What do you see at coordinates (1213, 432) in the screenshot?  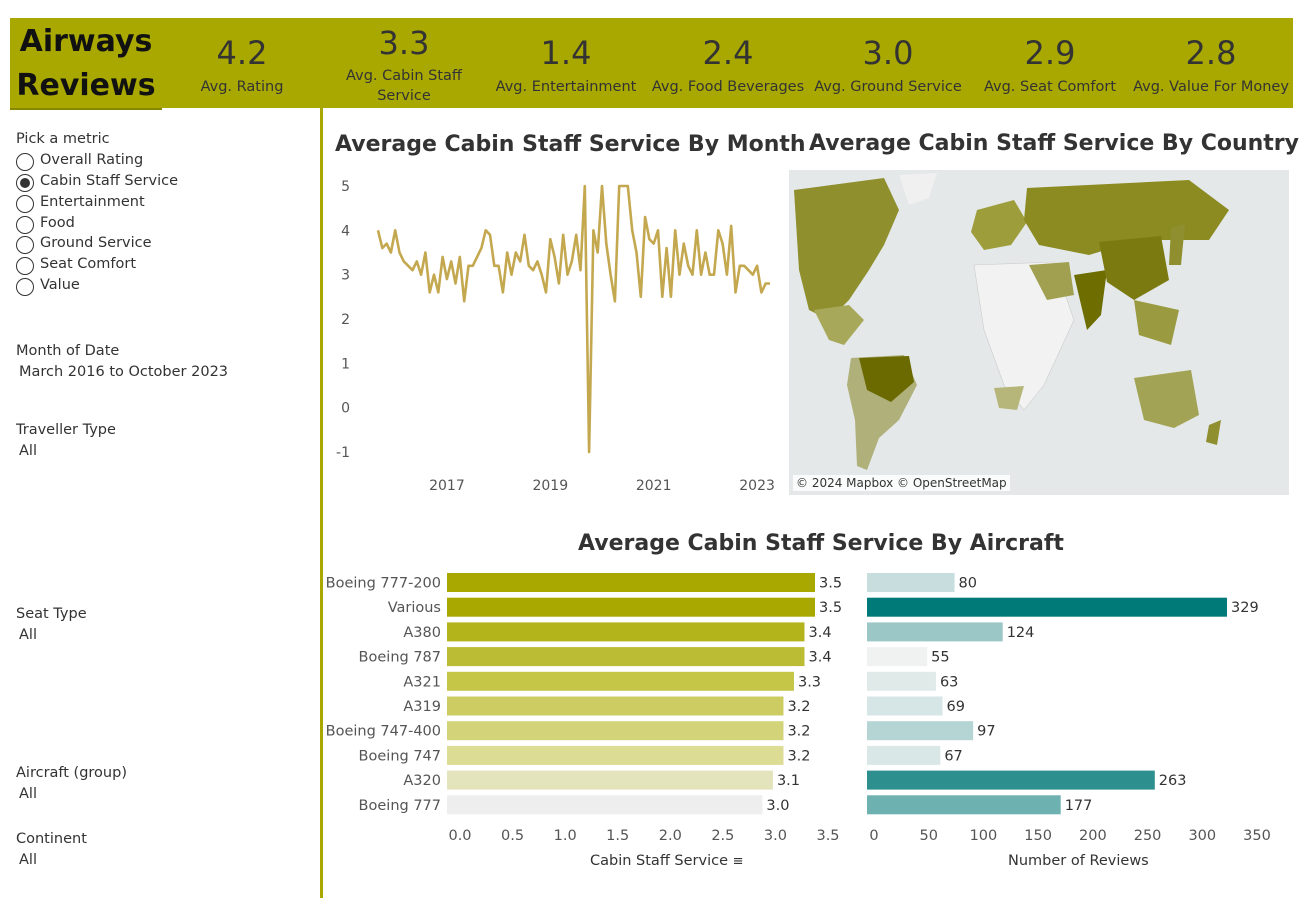 I see `new-zealand-shape` at bounding box center [1213, 432].